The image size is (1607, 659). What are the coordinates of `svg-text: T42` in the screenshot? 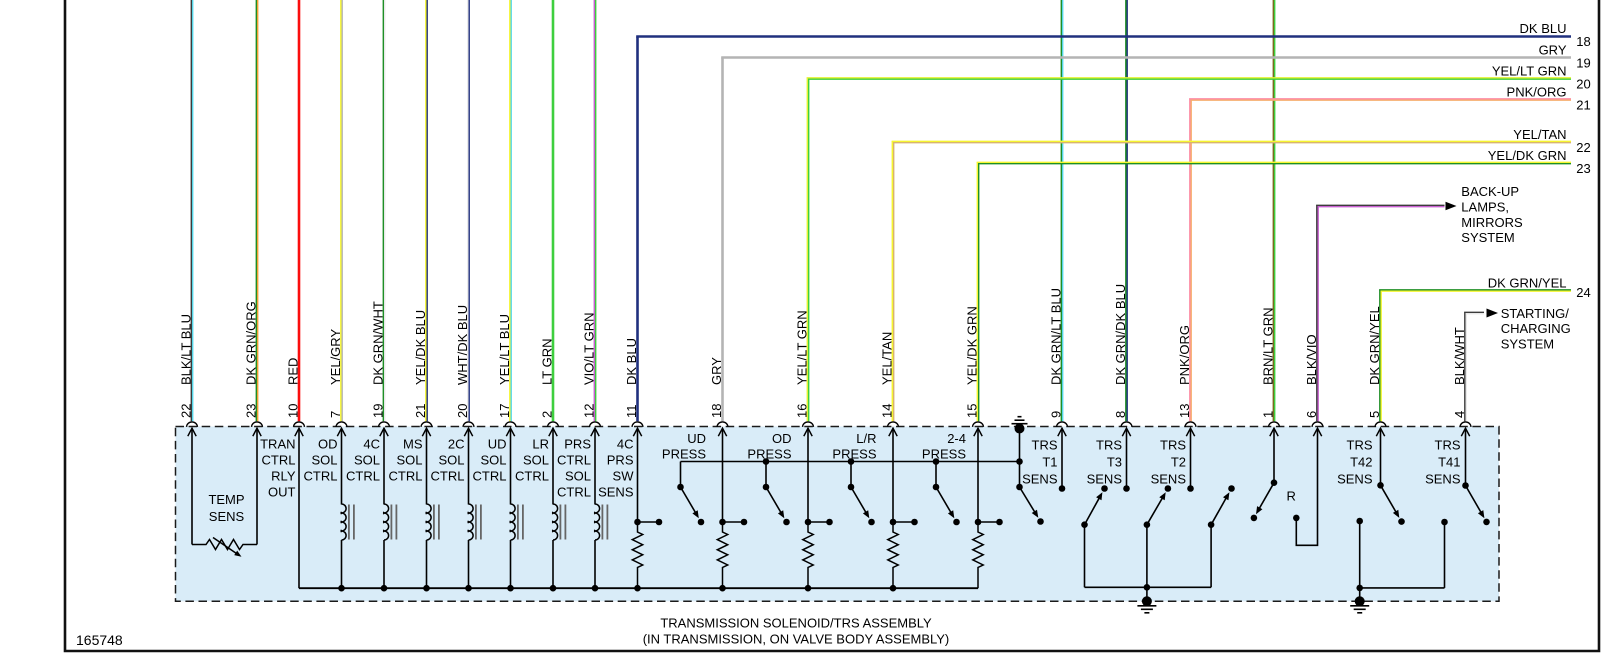 It's located at (1361, 462).